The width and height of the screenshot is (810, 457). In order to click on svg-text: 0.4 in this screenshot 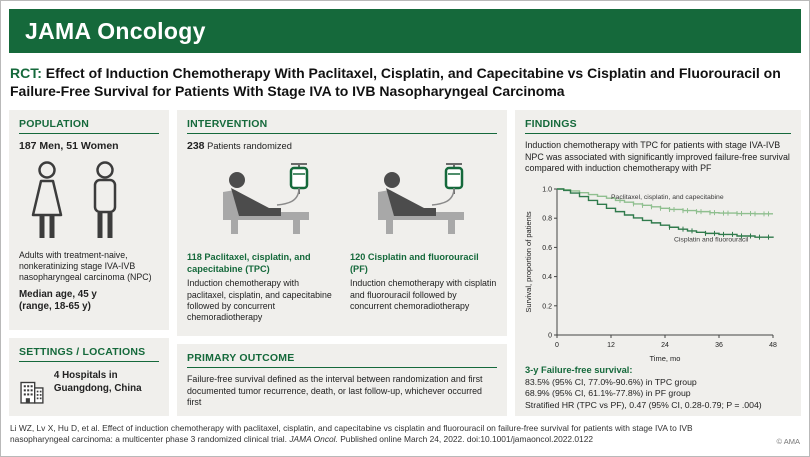, I will do `click(547, 277)`.